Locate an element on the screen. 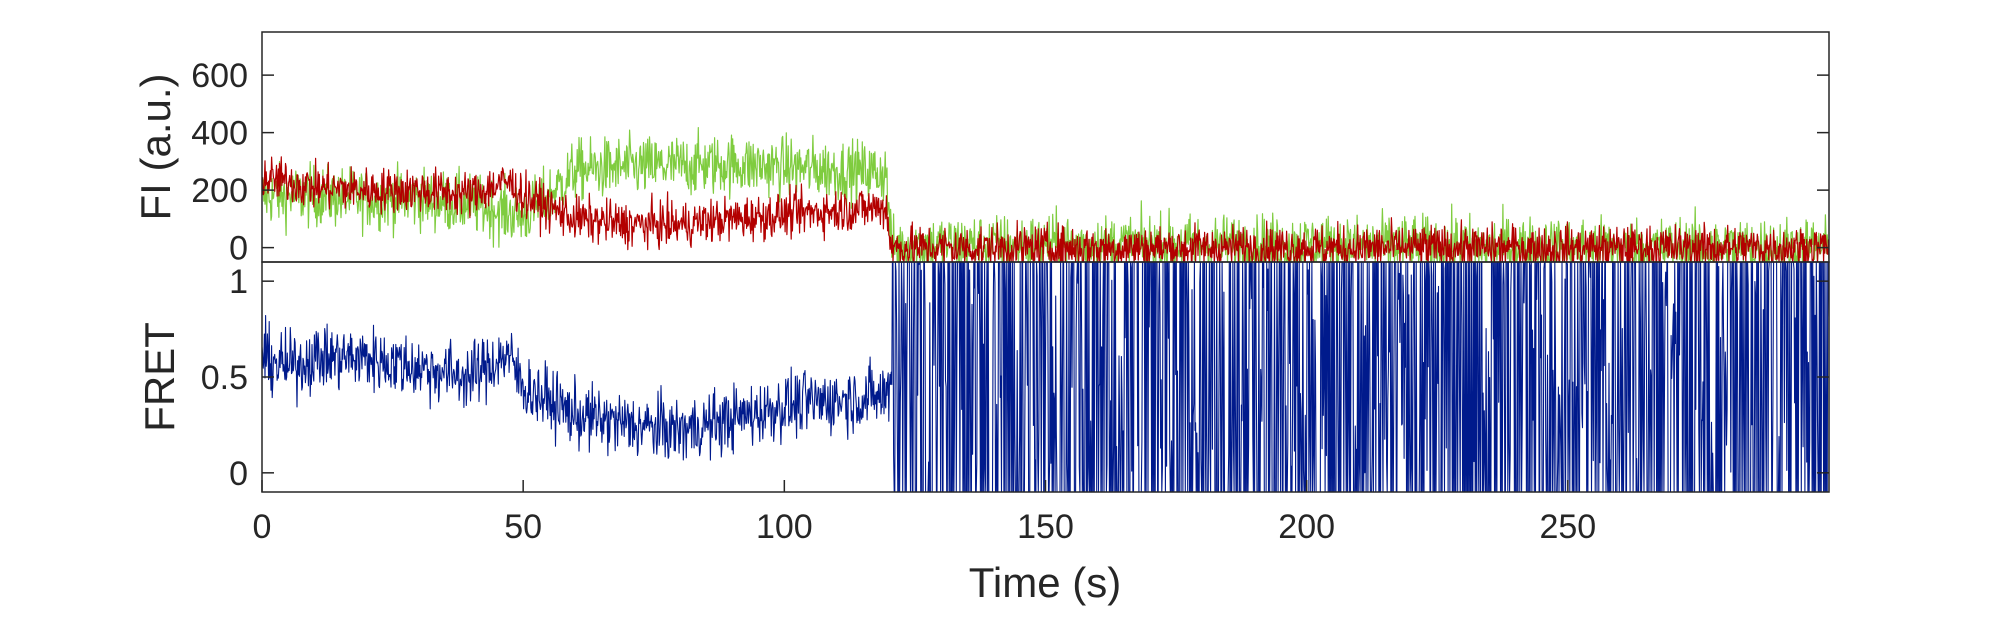 The width and height of the screenshot is (2005, 625). y-tick-label: 0.5 is located at coordinates (224, 378).